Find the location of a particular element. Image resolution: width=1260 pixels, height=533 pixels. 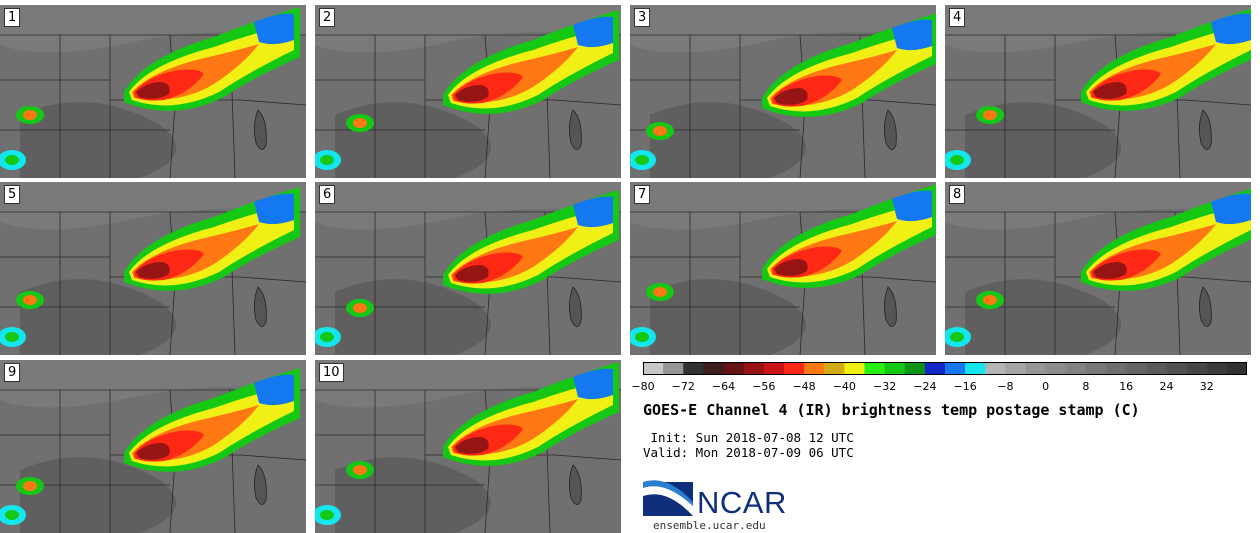

panel-number-label: 7 is located at coordinates (642, 194).